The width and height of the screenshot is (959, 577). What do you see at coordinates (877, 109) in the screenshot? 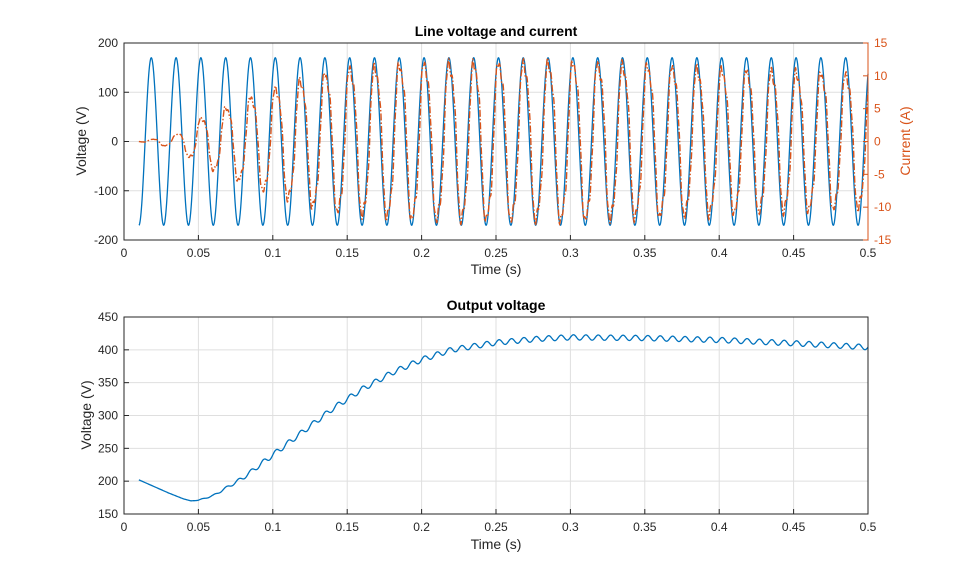
I see `right-y-tick-label: 5` at bounding box center [877, 109].